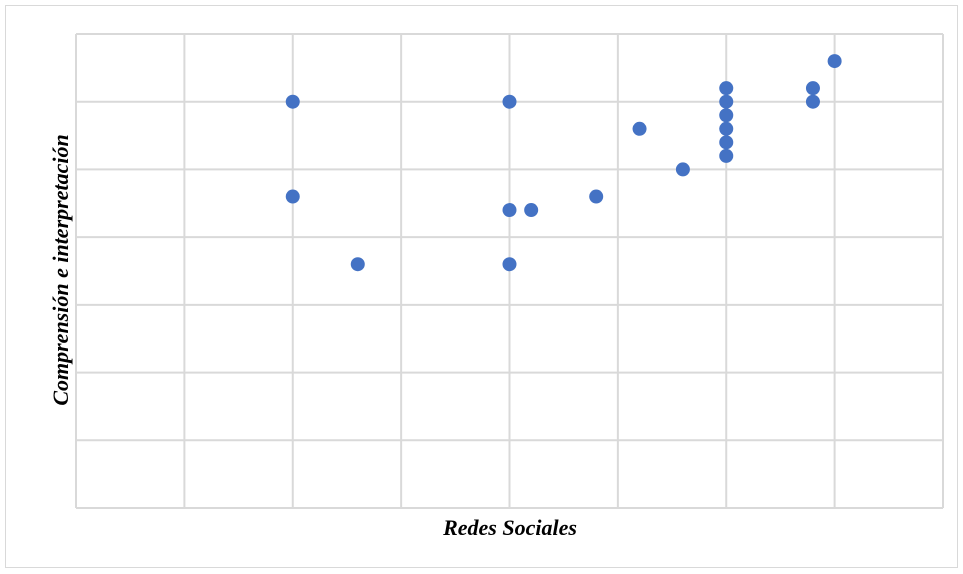 The height and width of the screenshot is (574, 963). I want to click on y-axis-title: Comprensión e interpretación, so click(60, 269).